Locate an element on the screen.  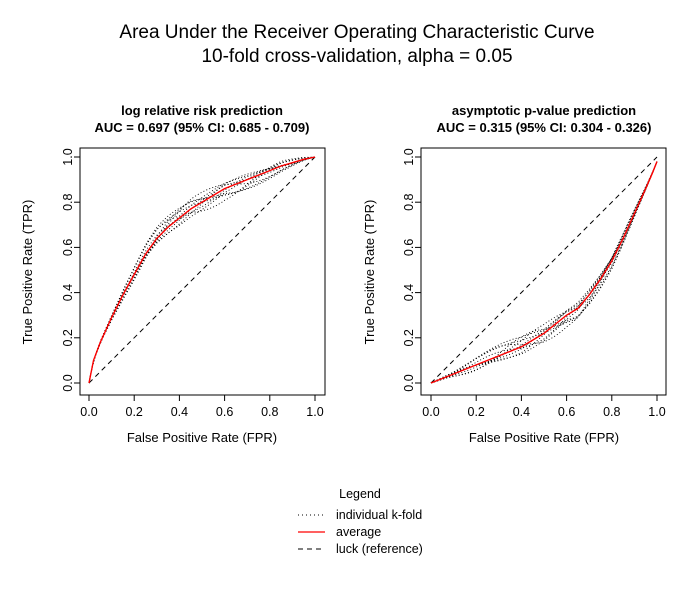
panel-auc-subtitle: AUC = 0.315 (95% CI: 0.304 - 0.326) is located at coordinates (544, 127).